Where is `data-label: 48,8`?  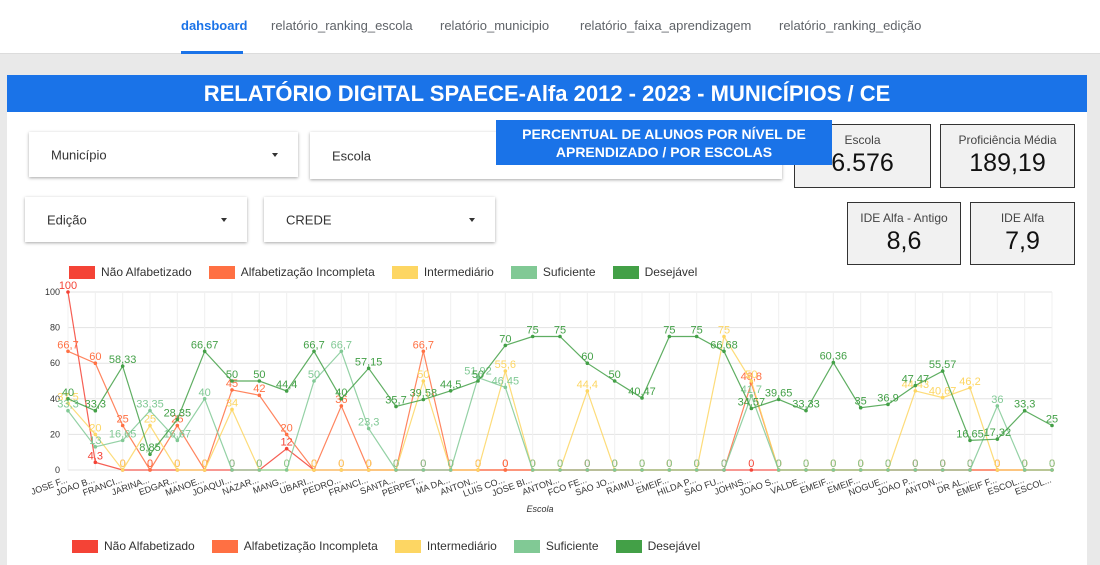 data-label: 48,8 is located at coordinates (751, 377).